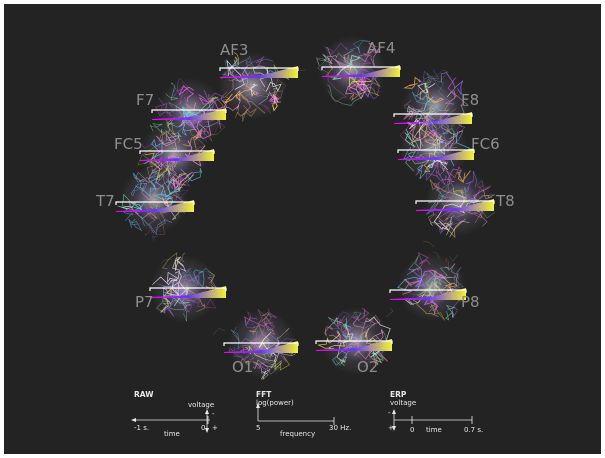  What do you see at coordinates (455, 202) in the screenshot?
I see `channel-cluster-t8` at bounding box center [455, 202].